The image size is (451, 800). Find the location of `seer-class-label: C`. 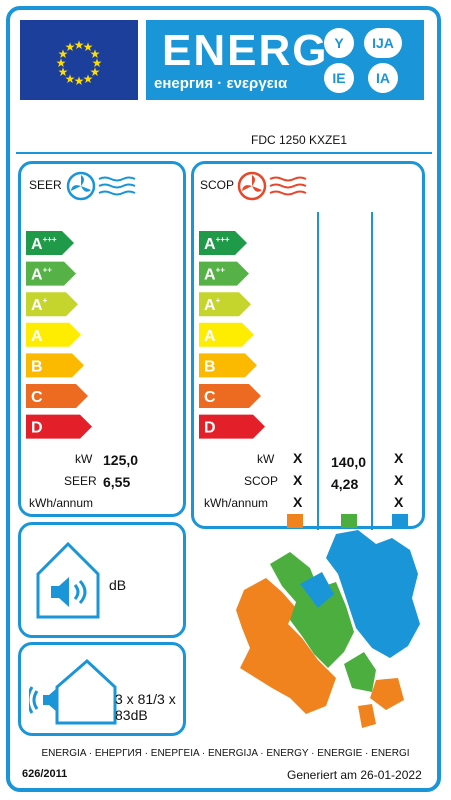

seer-class-label: C is located at coordinates (37, 397).